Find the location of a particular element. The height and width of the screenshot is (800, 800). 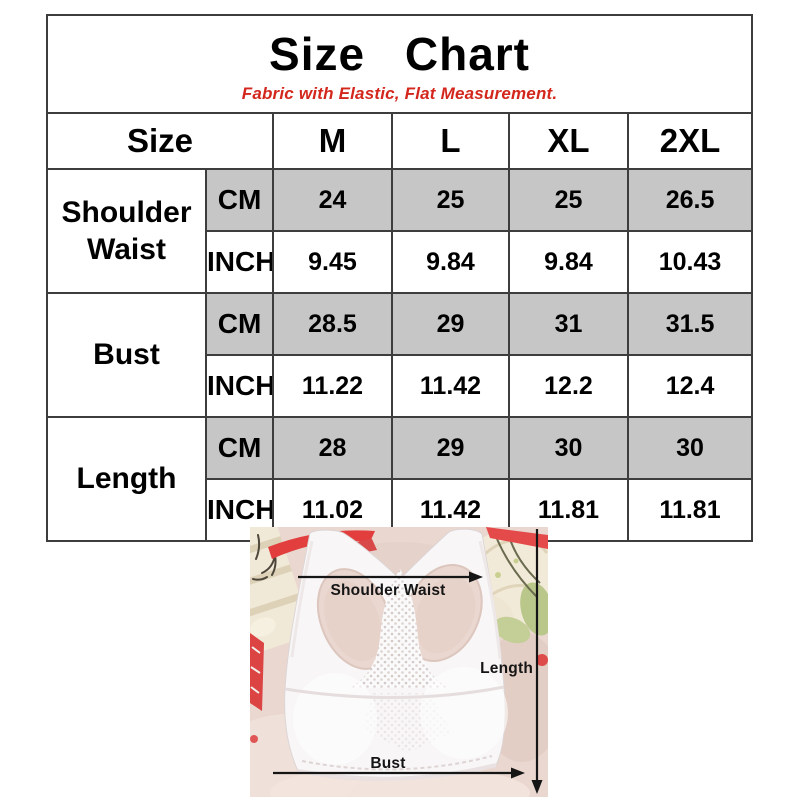

photo-sports-bra is located at coordinates (396, 654).